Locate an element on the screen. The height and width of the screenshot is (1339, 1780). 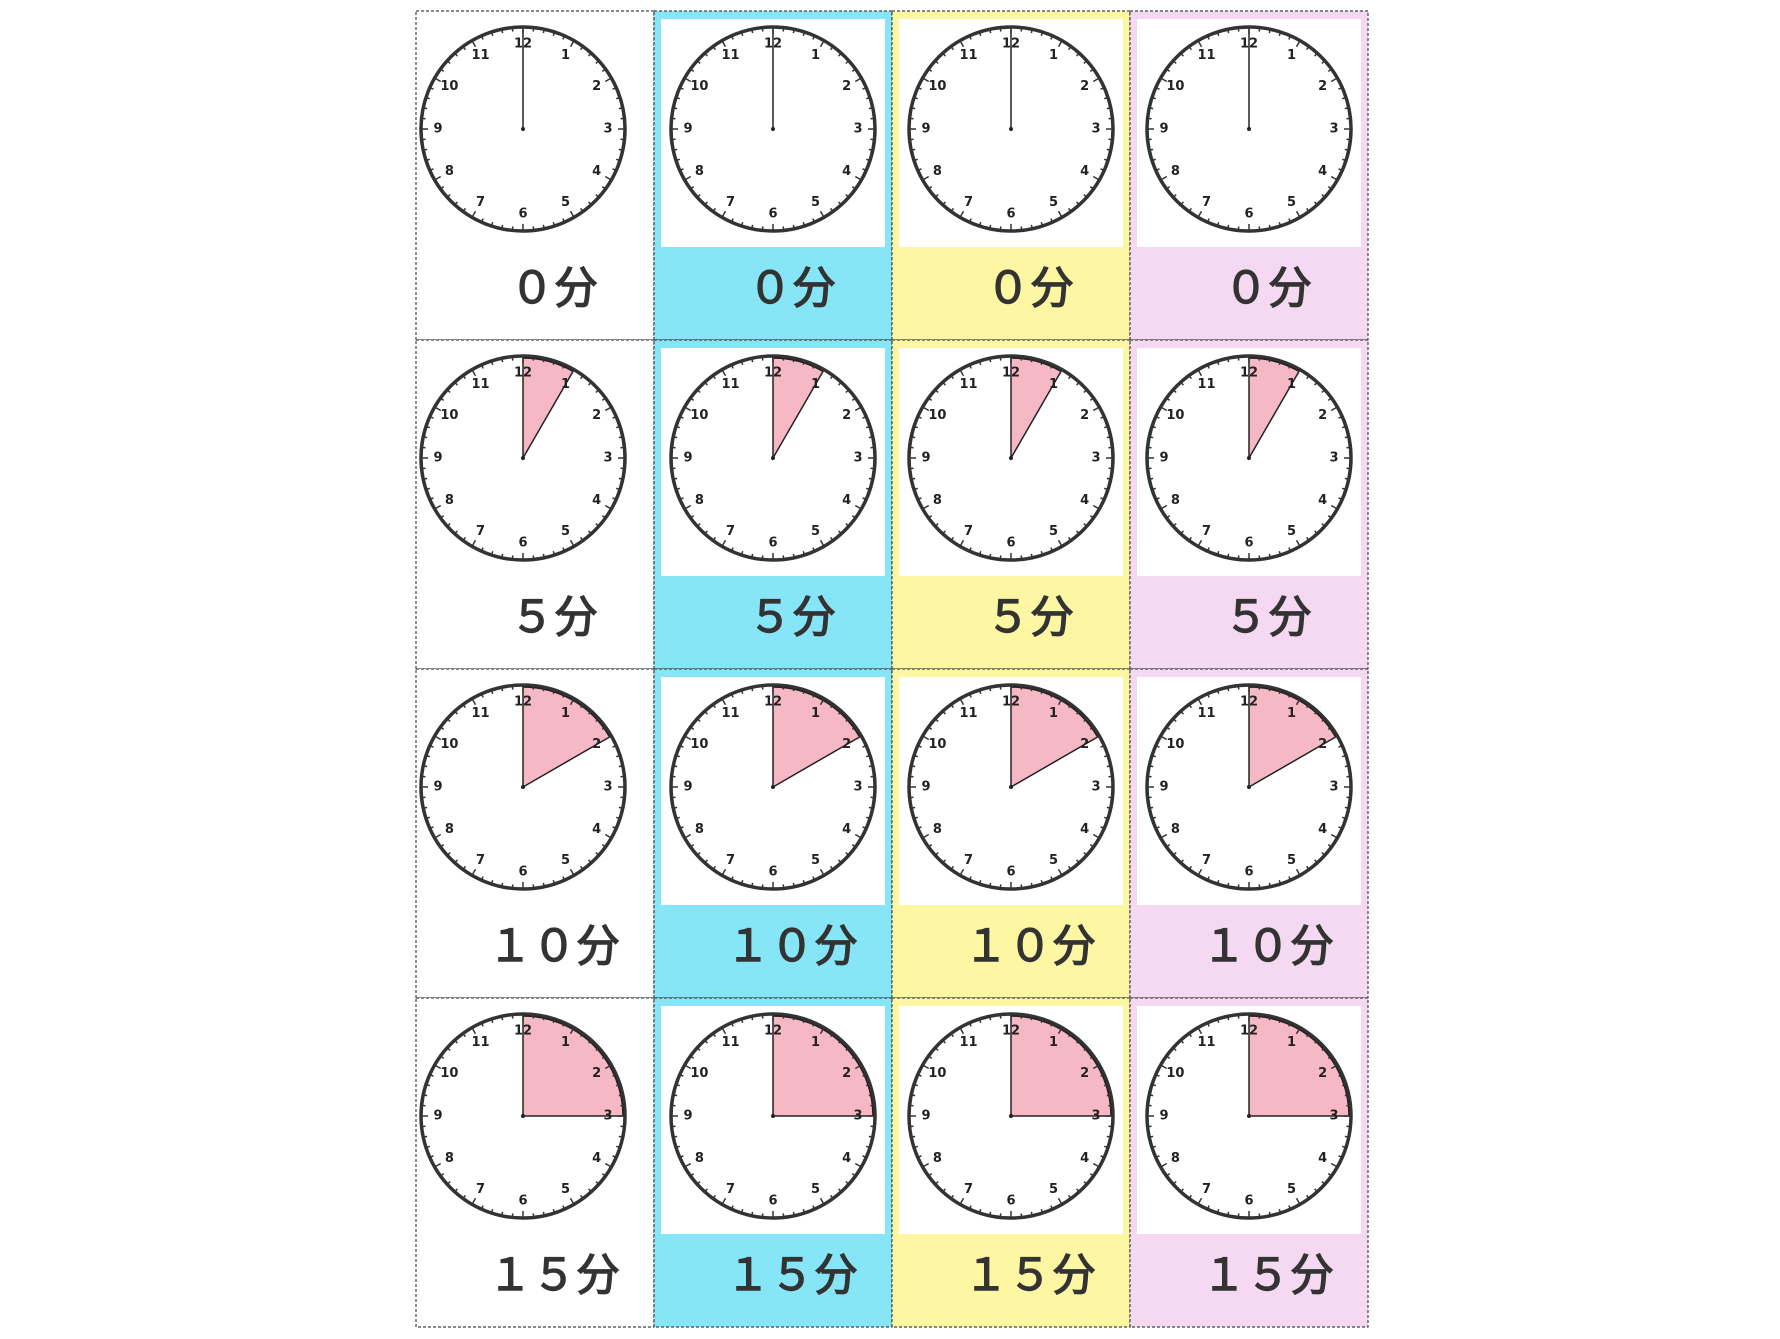
clock-number: 9 is located at coordinates (437, 458).